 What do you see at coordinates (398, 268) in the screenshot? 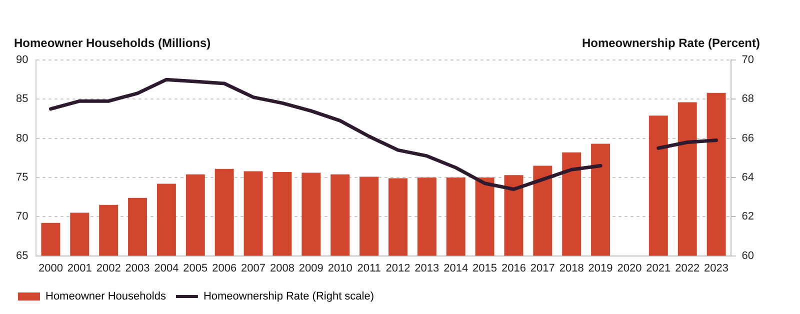
I see `x-tick-label: 2012` at bounding box center [398, 268].